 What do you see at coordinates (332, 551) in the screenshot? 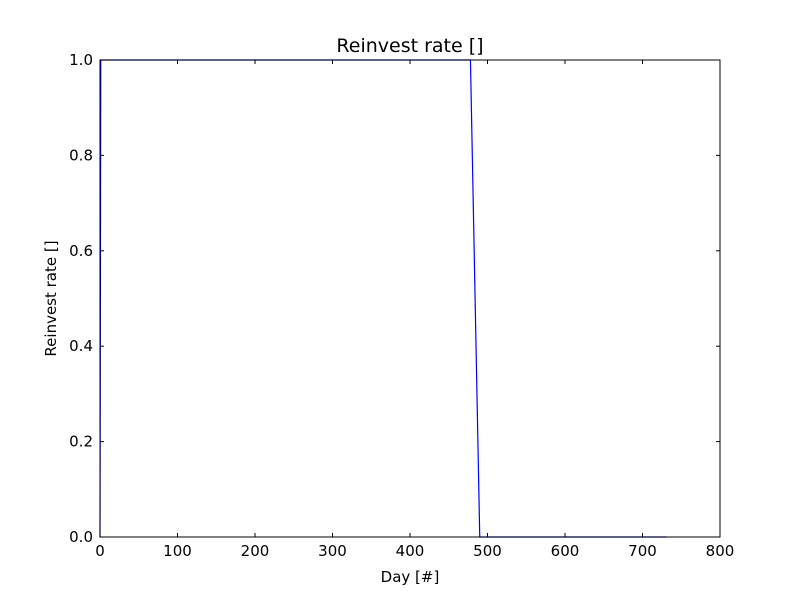
I see `x-tick-label: 300` at bounding box center [332, 551].